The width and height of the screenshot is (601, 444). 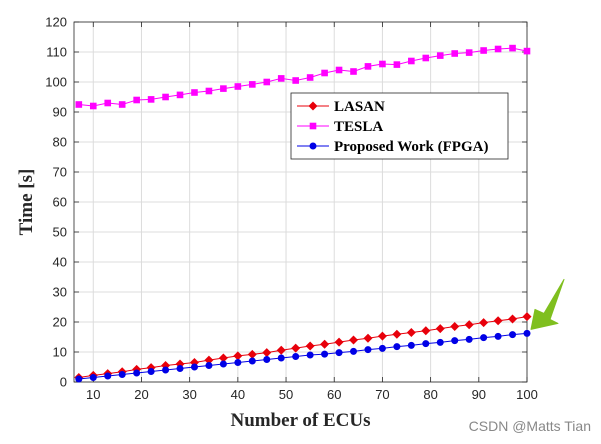 I want to click on y-tick-label: 70, so click(x=60, y=172).